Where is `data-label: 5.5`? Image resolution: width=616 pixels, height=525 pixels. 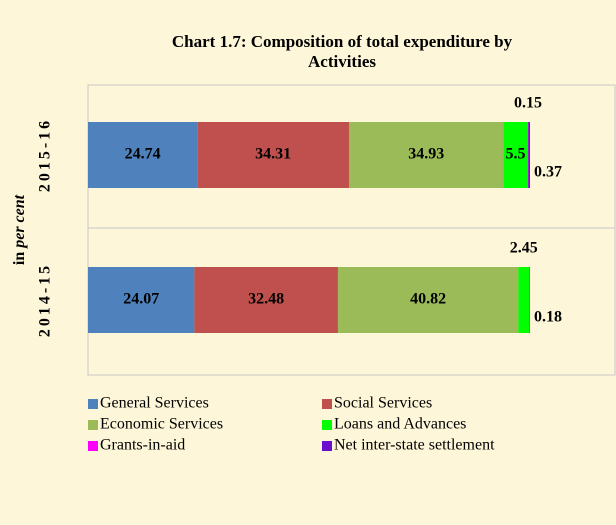 data-label: 5.5 is located at coordinates (516, 154).